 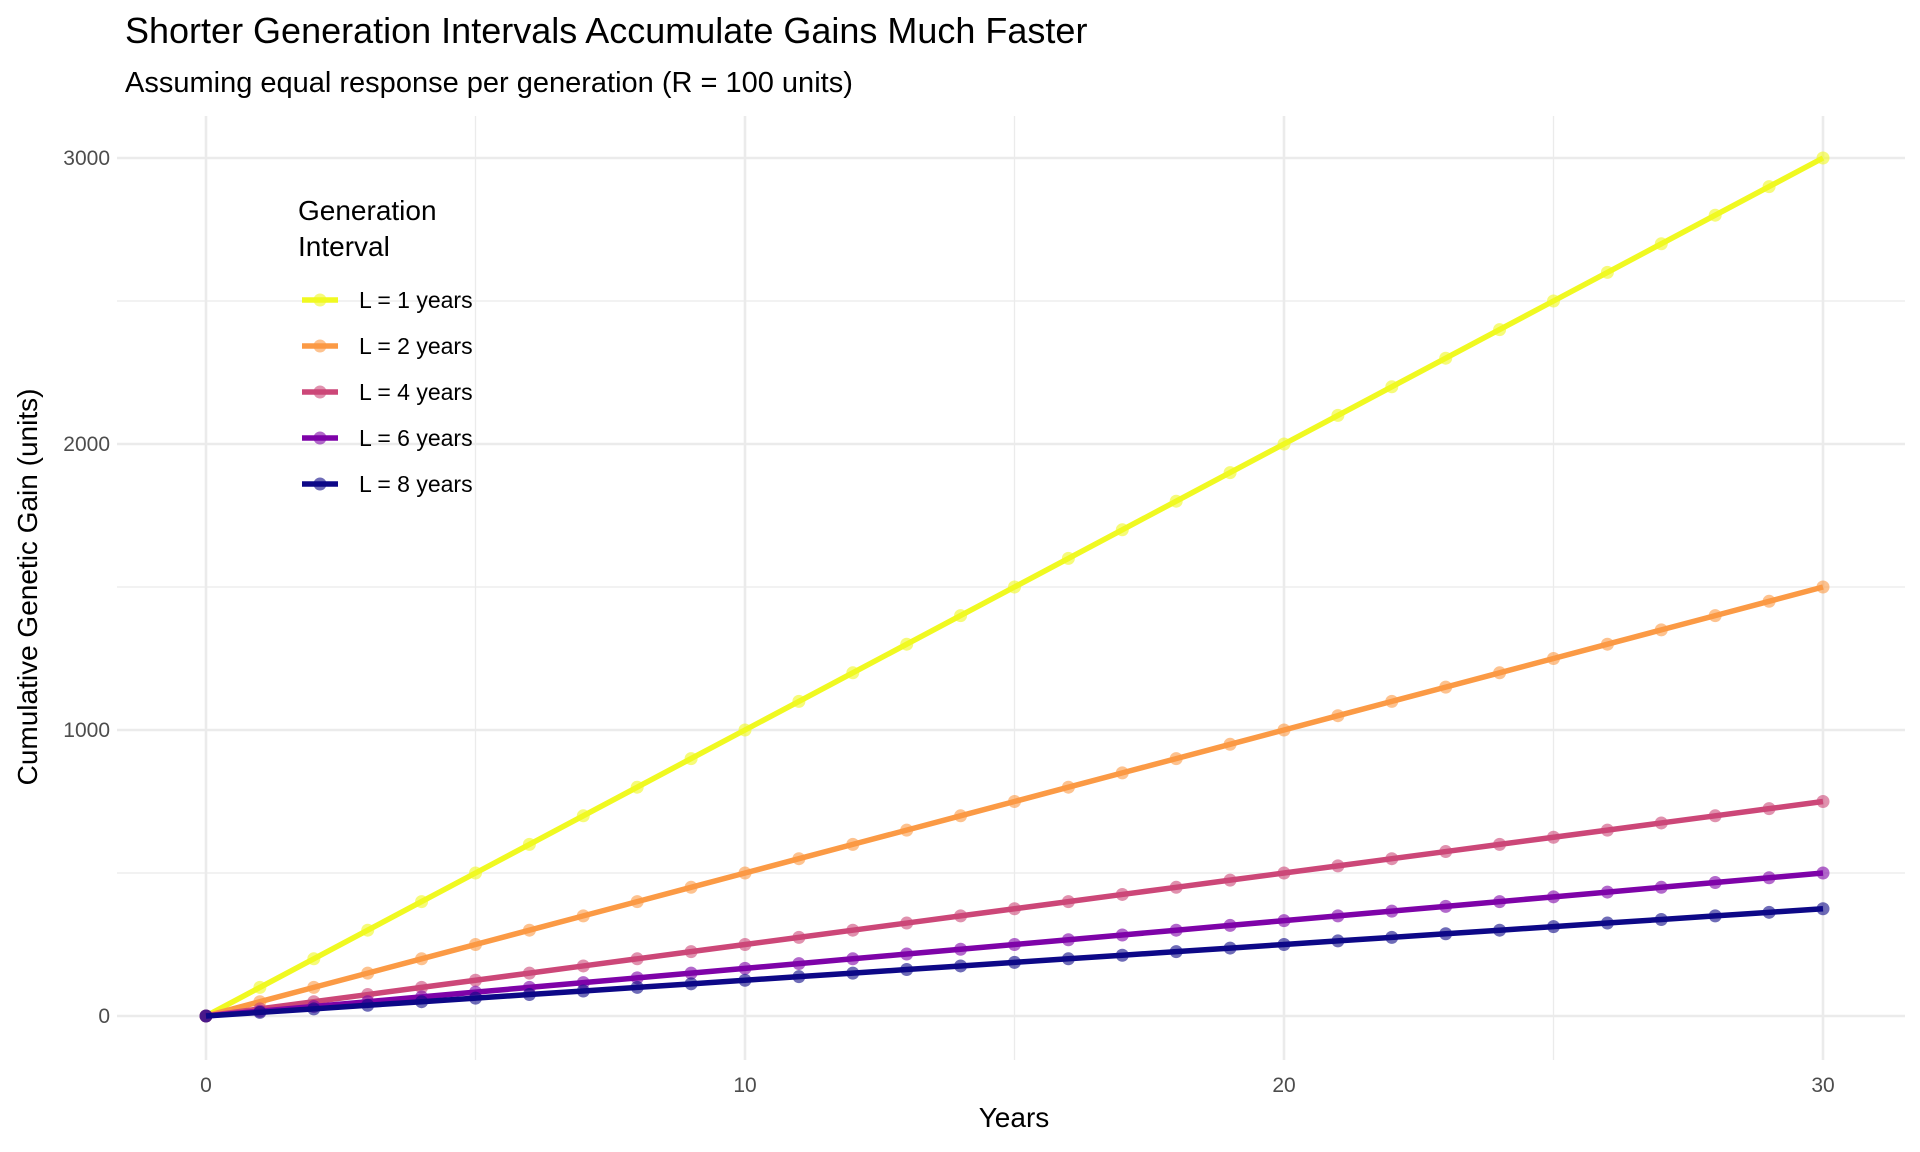 What do you see at coordinates (1014, 1117) in the screenshot?
I see `x-axis-title: Years` at bounding box center [1014, 1117].